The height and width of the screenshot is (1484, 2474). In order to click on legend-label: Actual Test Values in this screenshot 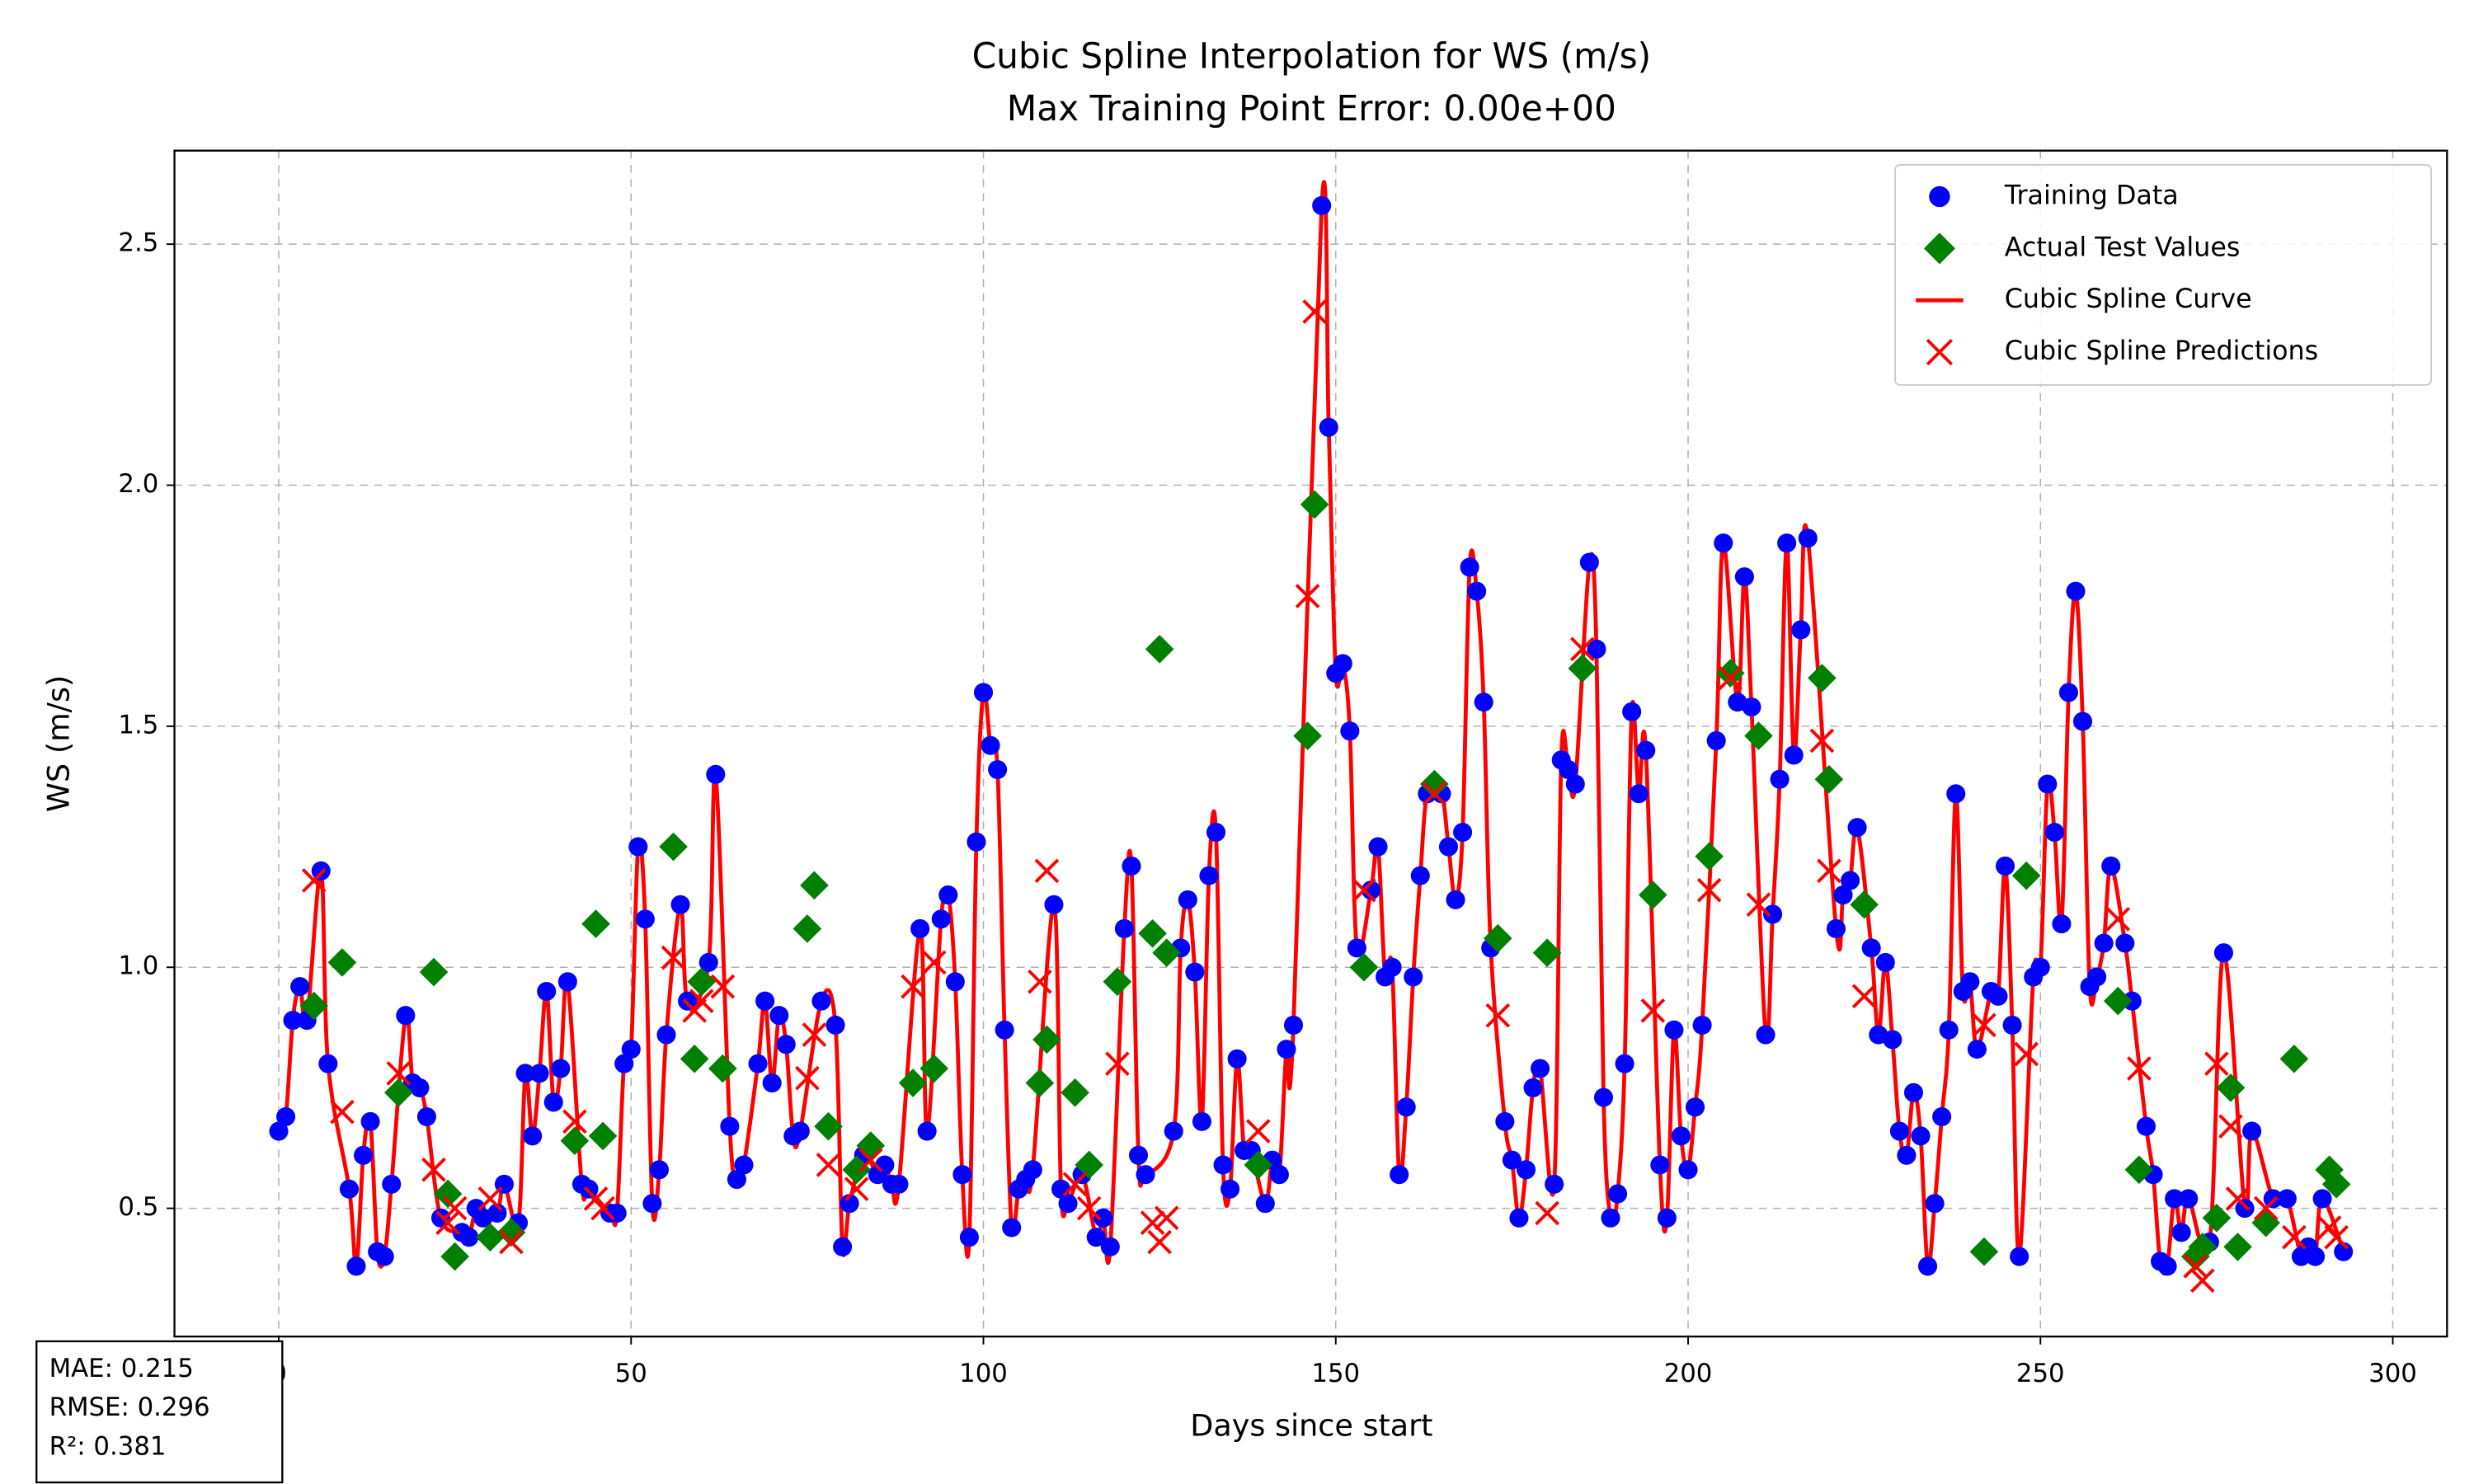, I will do `click(2123, 247)`.